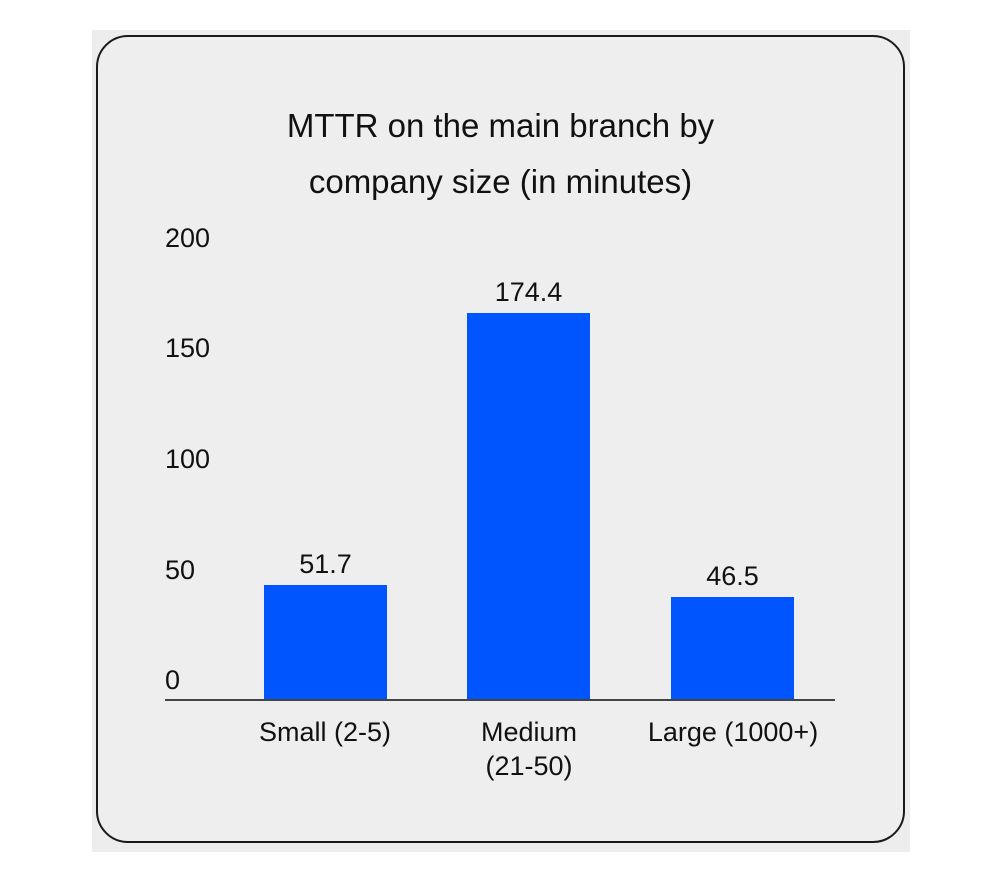 The height and width of the screenshot is (883, 1003). Describe the element at coordinates (500, 700) in the screenshot. I see `x-axis-line` at that location.